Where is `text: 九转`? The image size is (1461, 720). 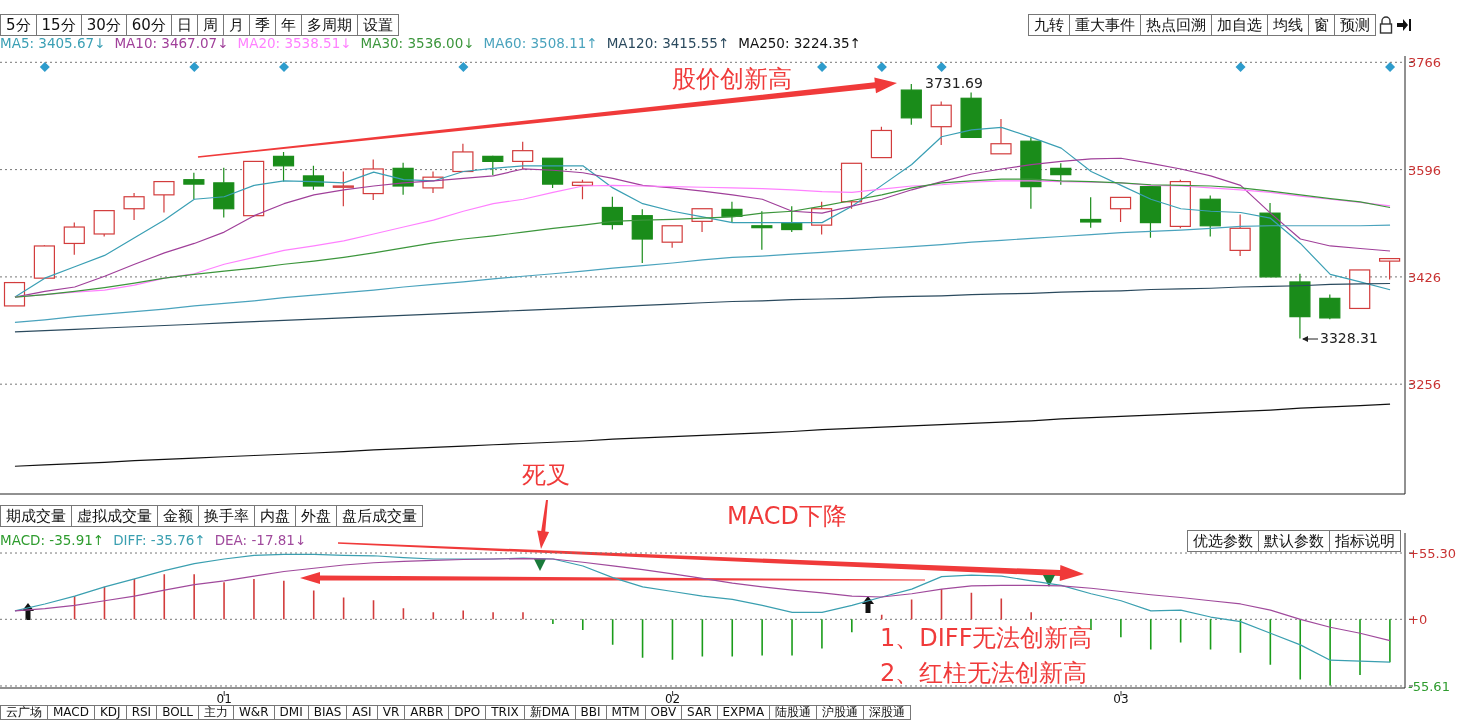 text: 九转 is located at coordinates (1049, 25).